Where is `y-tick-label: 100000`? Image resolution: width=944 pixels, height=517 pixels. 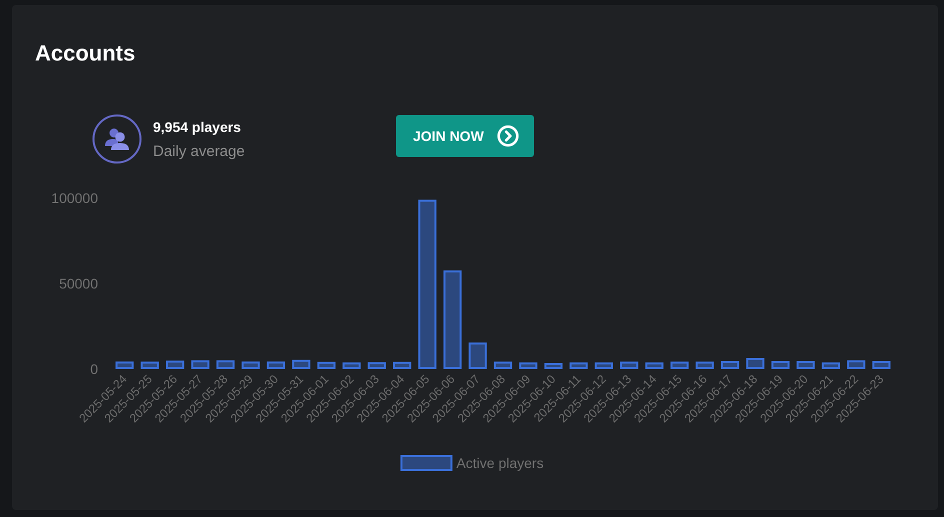
y-tick-label: 100000 is located at coordinates (74, 198).